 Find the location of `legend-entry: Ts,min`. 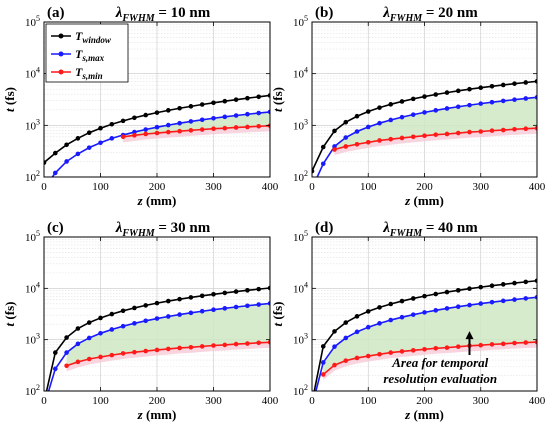

legend-entry: Ts,min is located at coordinates (89, 73).